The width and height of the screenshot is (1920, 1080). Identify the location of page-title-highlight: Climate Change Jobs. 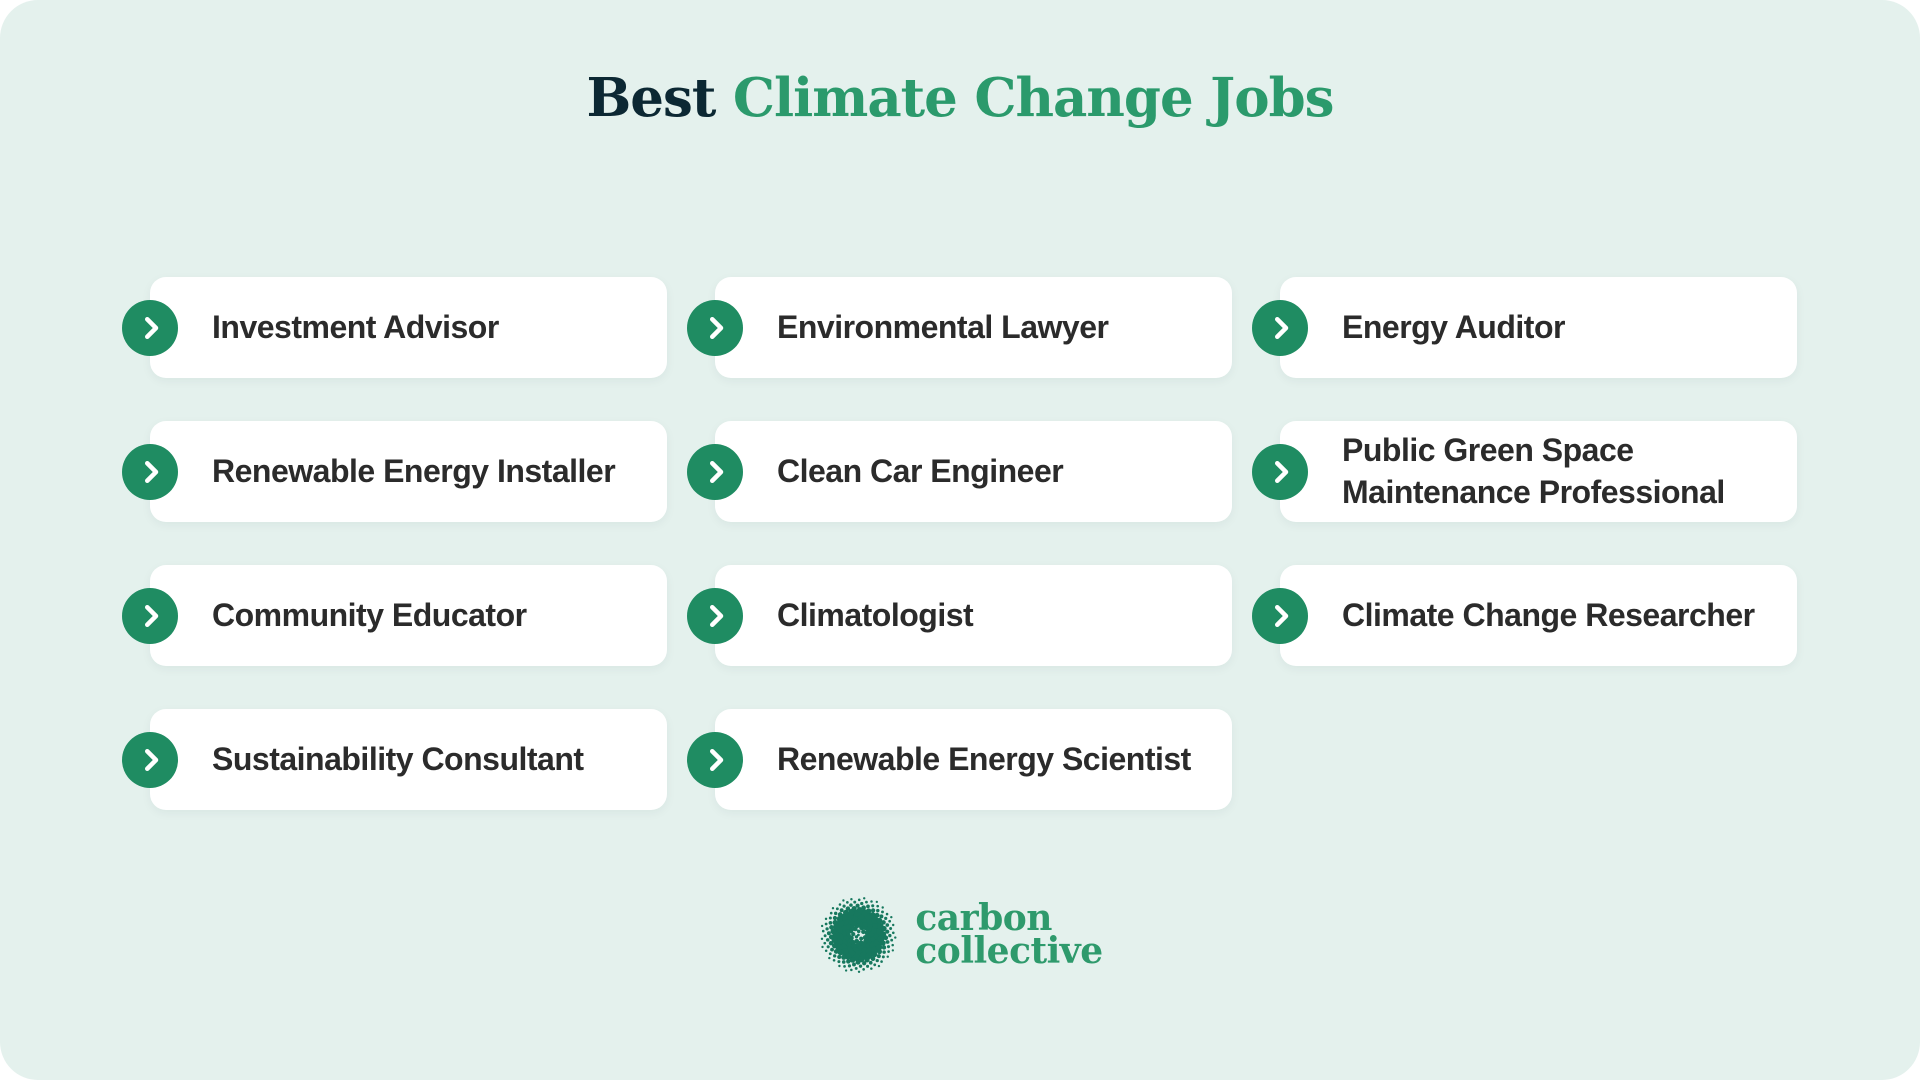
(1033, 98).